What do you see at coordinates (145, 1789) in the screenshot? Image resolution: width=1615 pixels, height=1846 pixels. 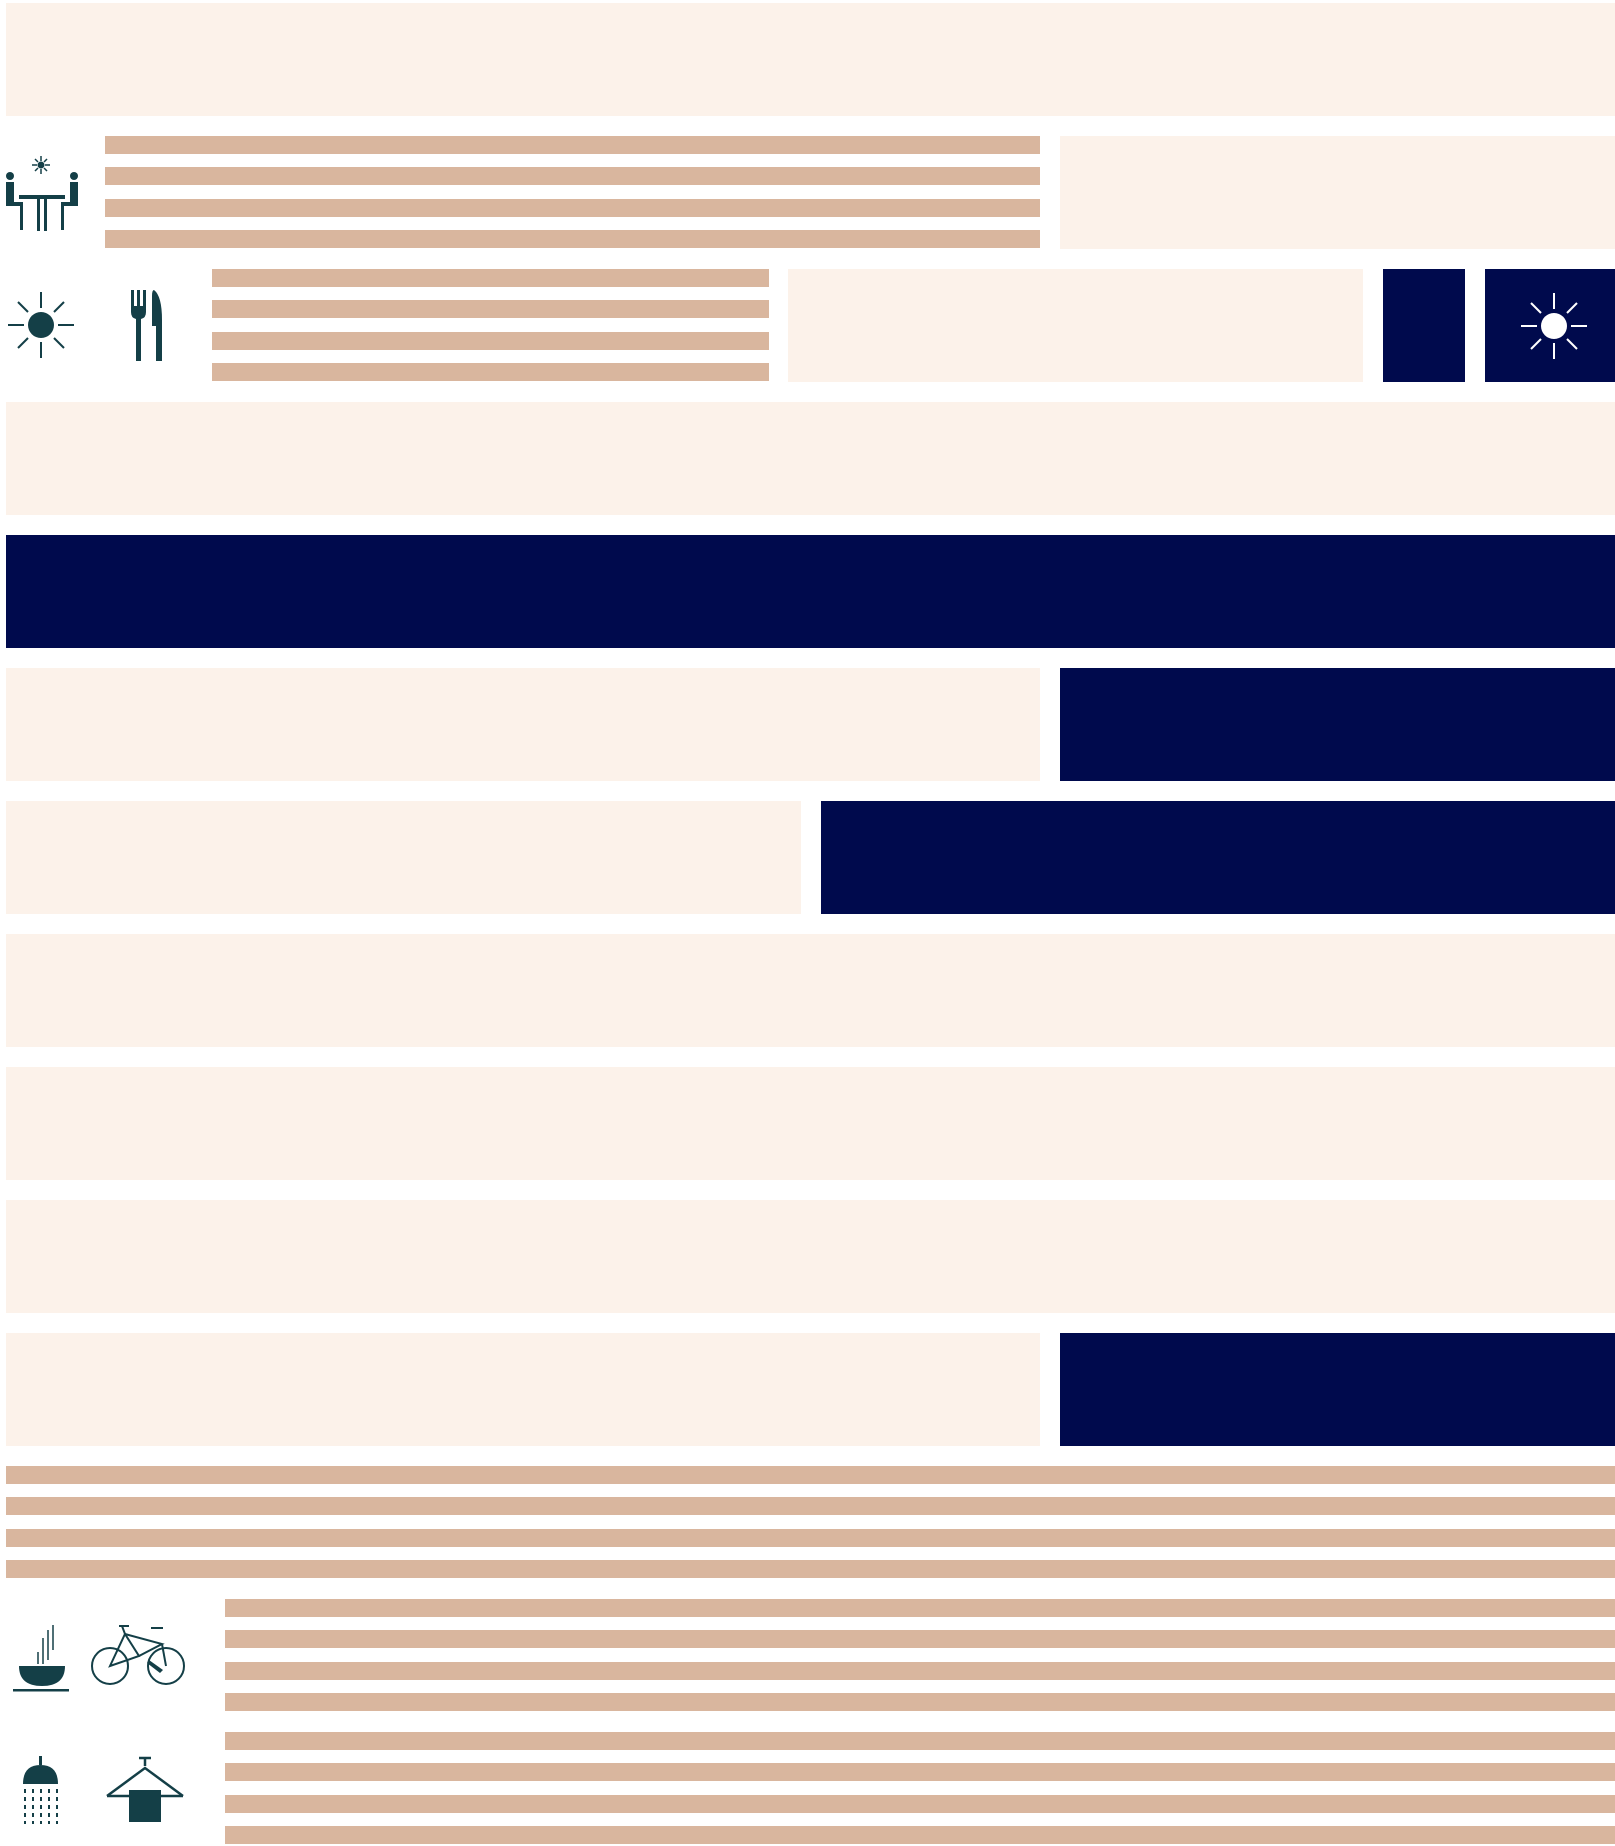 I see `towel-hanger-icon` at bounding box center [145, 1789].